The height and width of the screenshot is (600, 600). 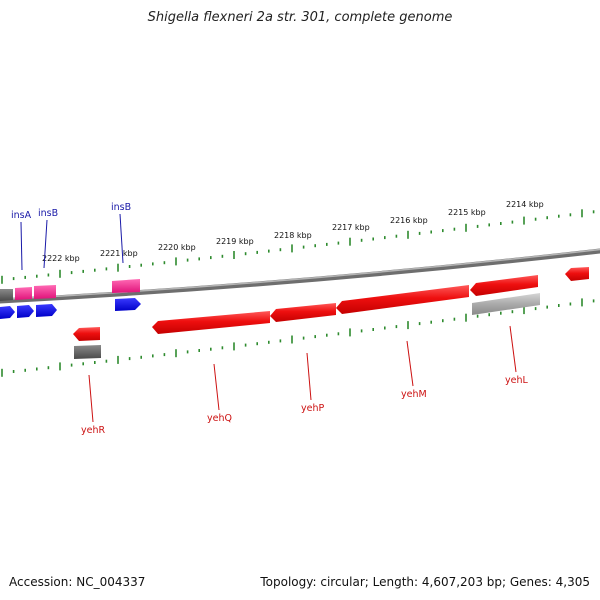 I want to click on upper-insertion-elements, so click(x=70, y=299).